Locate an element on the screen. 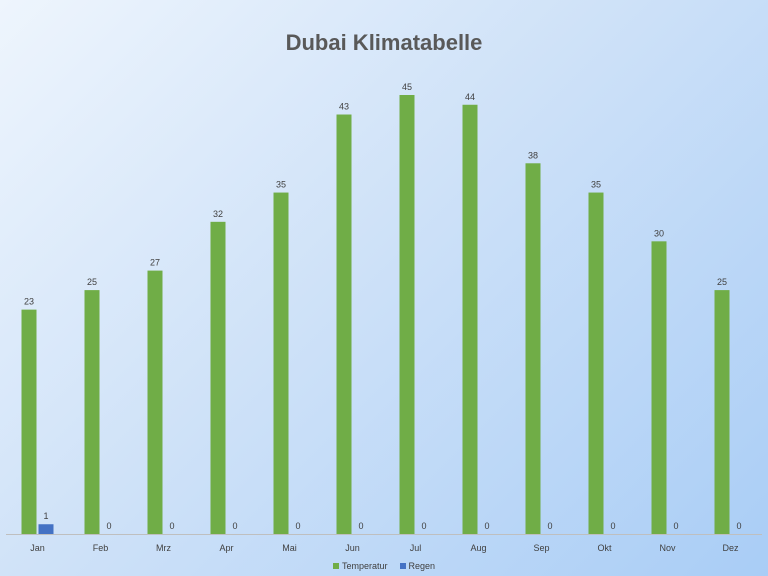 This screenshot has width=768, height=576. legend-item-regen: Regen is located at coordinates (417, 566).